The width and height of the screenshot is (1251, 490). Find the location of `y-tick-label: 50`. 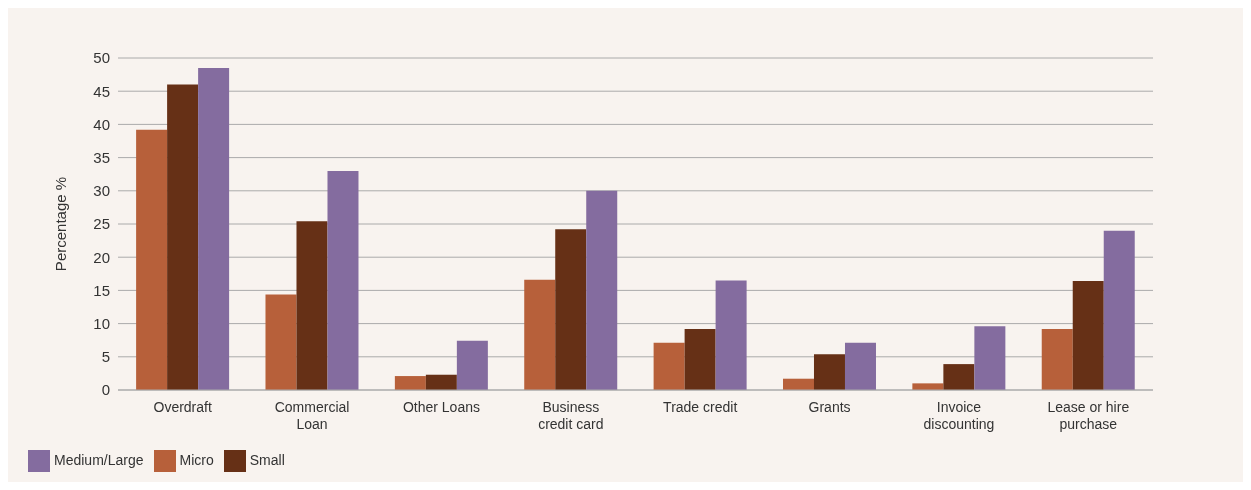

y-tick-label: 50 is located at coordinates (101, 58).